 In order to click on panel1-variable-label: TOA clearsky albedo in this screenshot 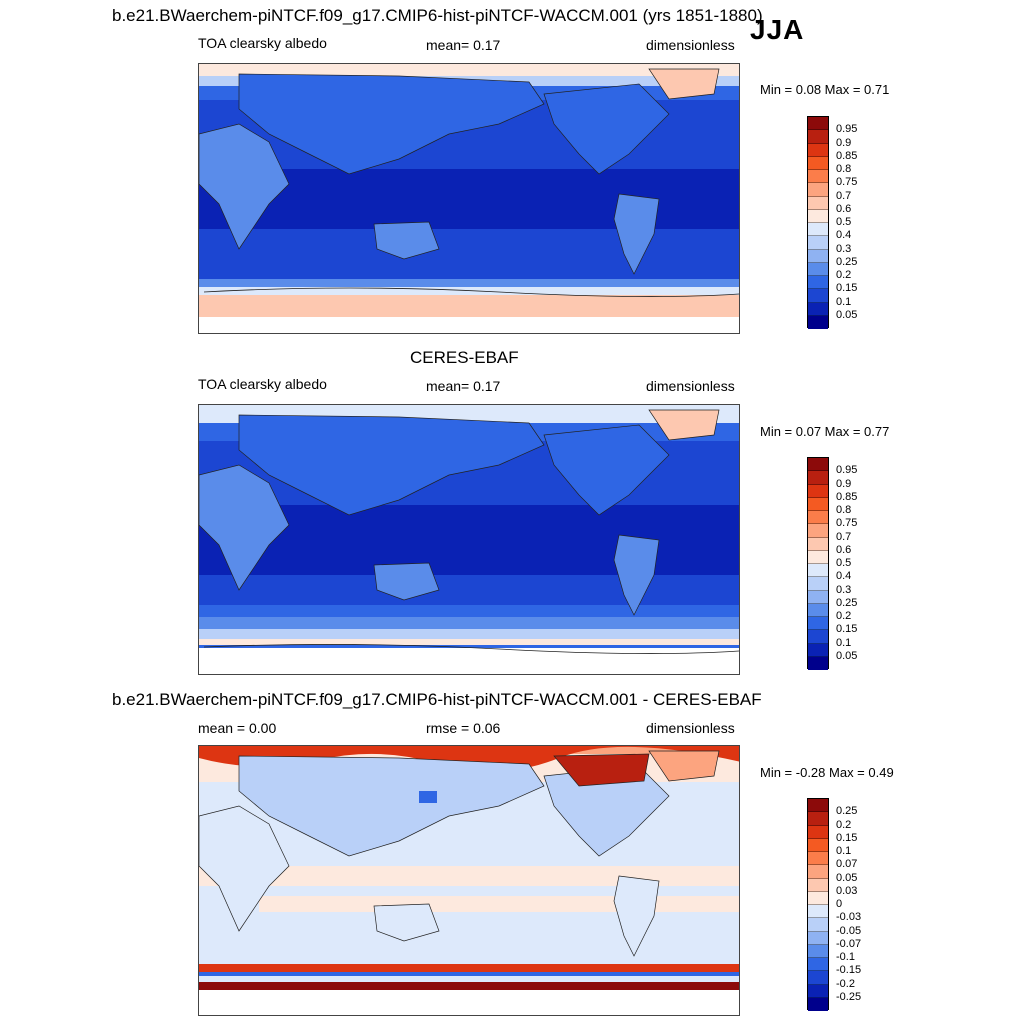, I will do `click(262, 43)`.